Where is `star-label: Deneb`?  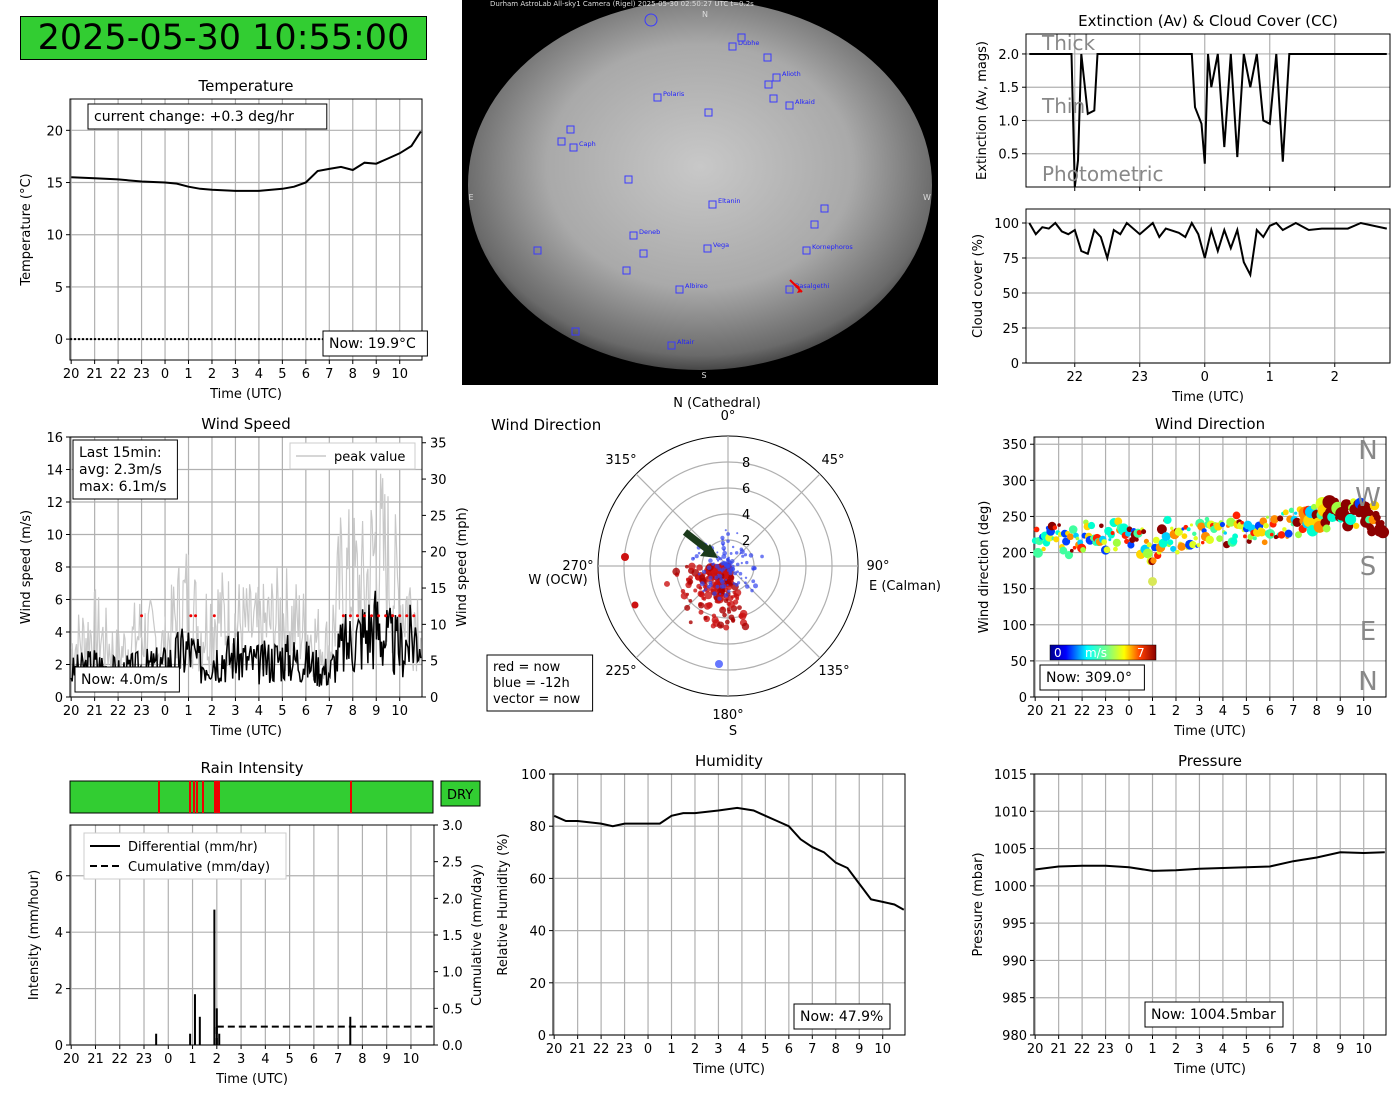
star-label: Deneb is located at coordinates (649, 232).